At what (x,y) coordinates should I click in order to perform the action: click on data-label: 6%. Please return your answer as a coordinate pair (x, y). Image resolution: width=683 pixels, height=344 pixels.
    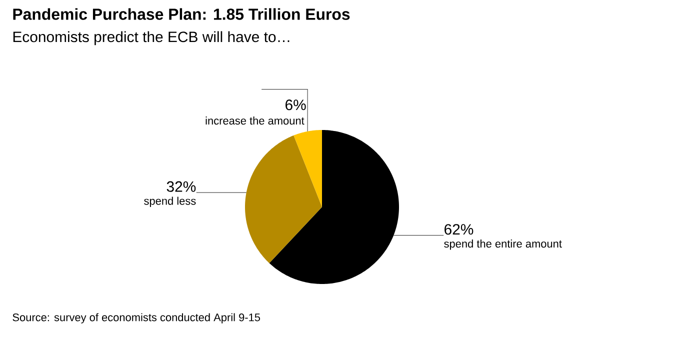
    Looking at the image, I should click on (296, 105).